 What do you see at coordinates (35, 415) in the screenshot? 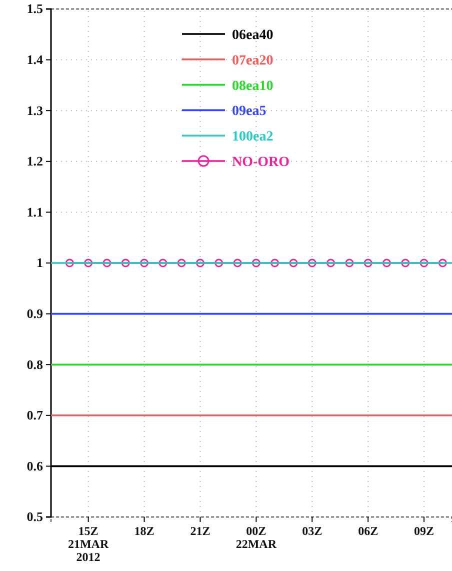
I see `y-tick-label: 0.7` at bounding box center [35, 415].